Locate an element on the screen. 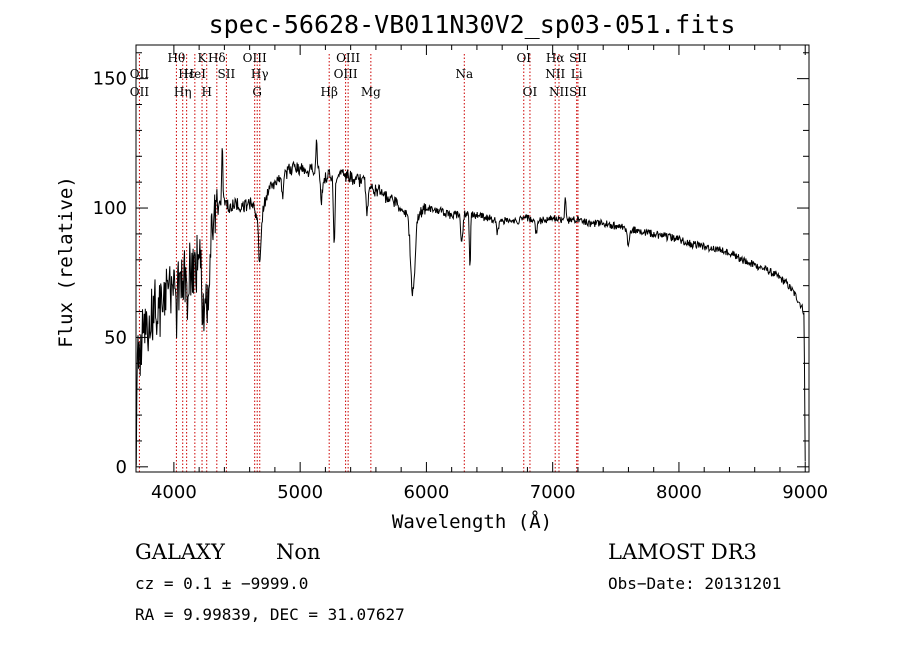 The width and height of the screenshot is (900, 649). spectral-line-label: G is located at coordinates (257, 92).